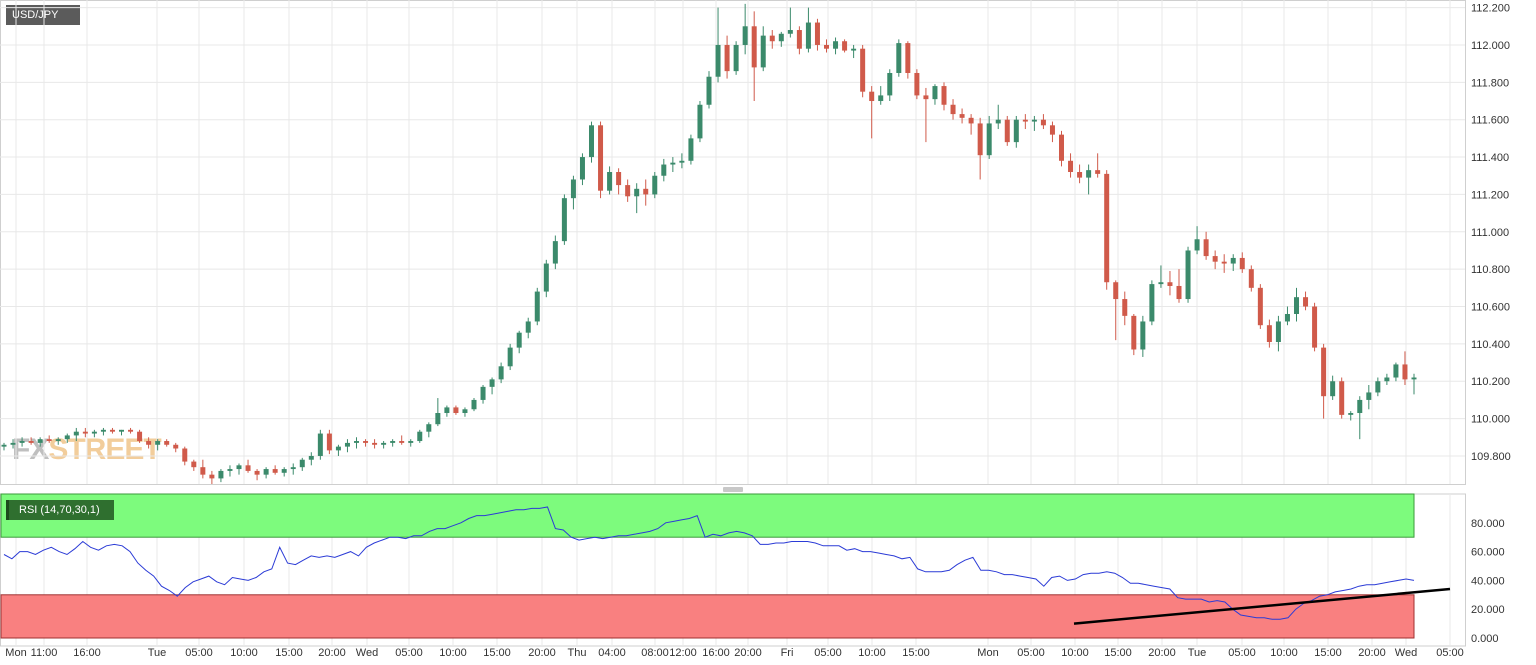  Describe the element at coordinates (43, 15) in the screenshot. I see `symbol-badge: USD/JPY` at that location.